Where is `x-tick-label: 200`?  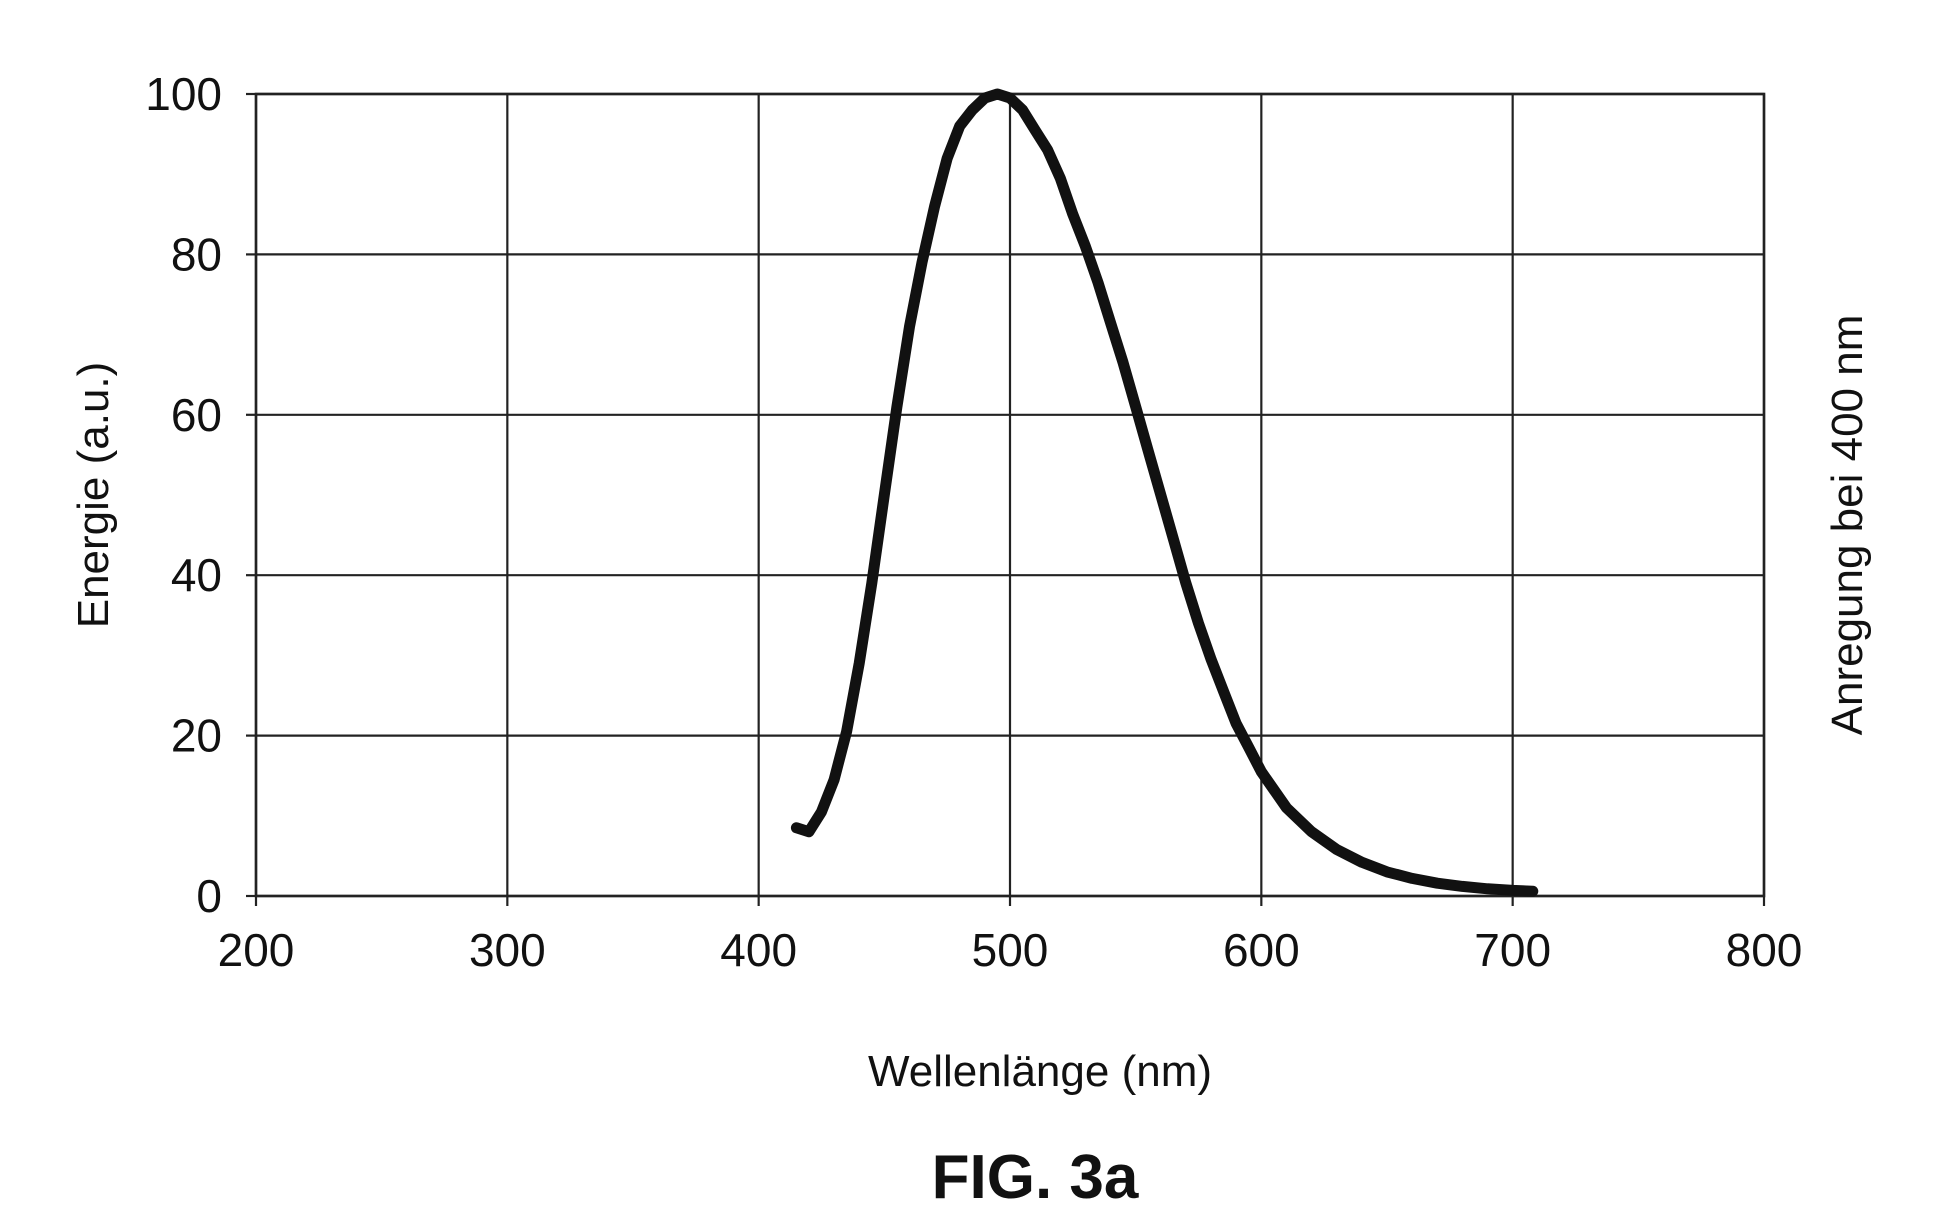 x-tick-label: 200 is located at coordinates (256, 950).